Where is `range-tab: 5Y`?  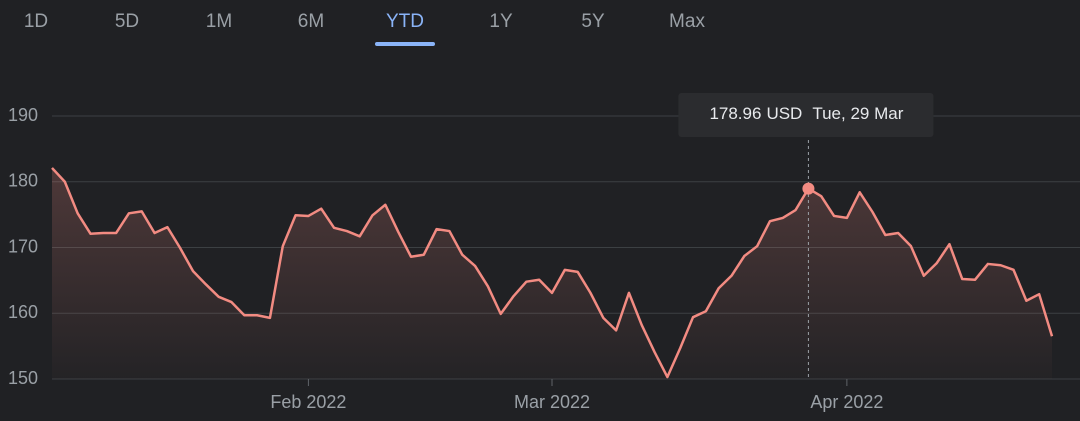
range-tab: 5Y is located at coordinates (593, 21).